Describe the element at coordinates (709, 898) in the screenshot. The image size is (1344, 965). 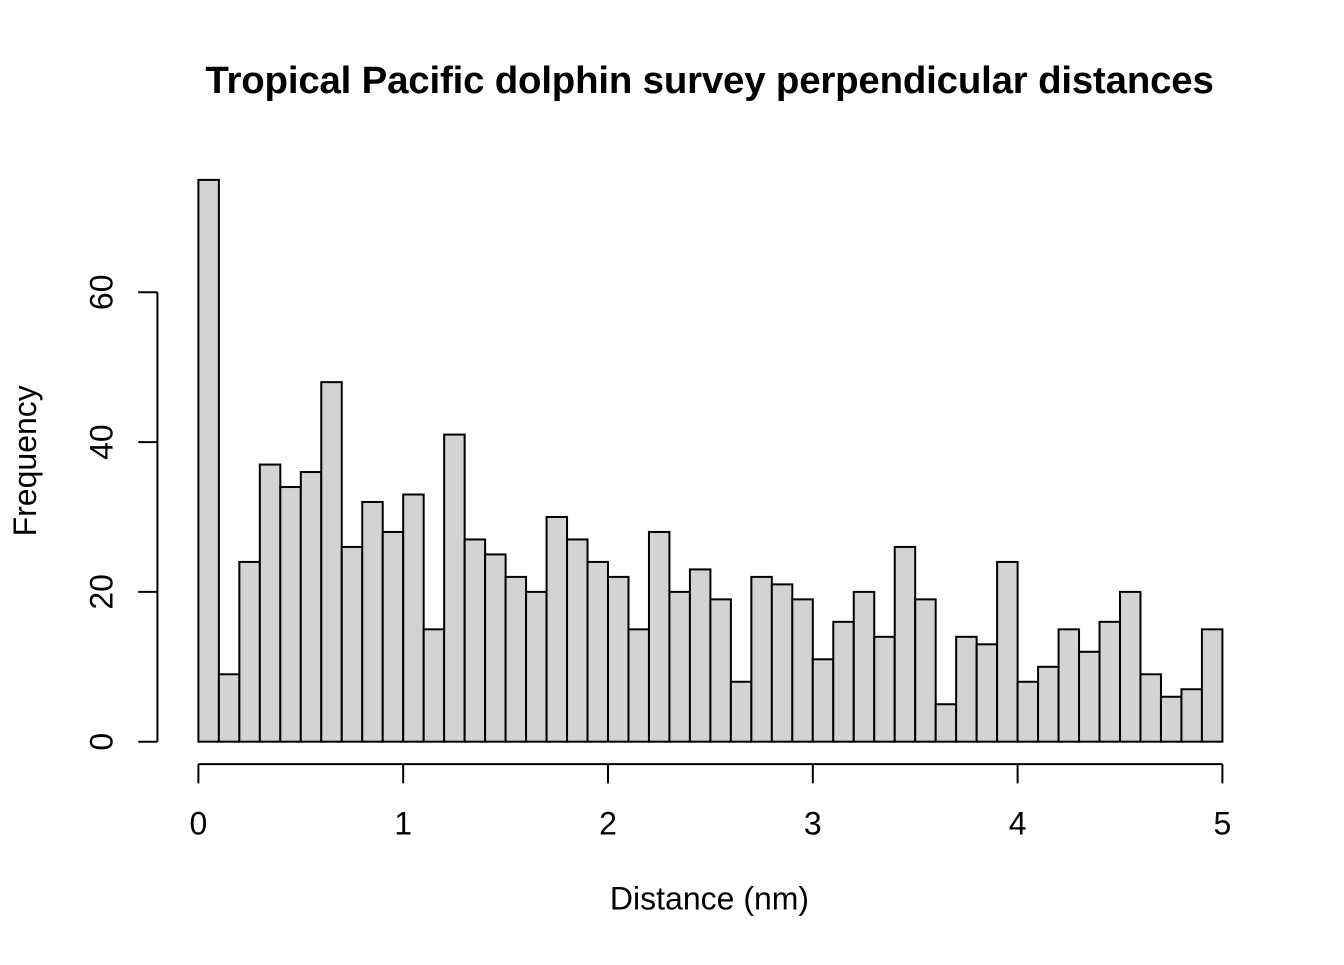
I see `svg-text: Distance (nm)` at that location.